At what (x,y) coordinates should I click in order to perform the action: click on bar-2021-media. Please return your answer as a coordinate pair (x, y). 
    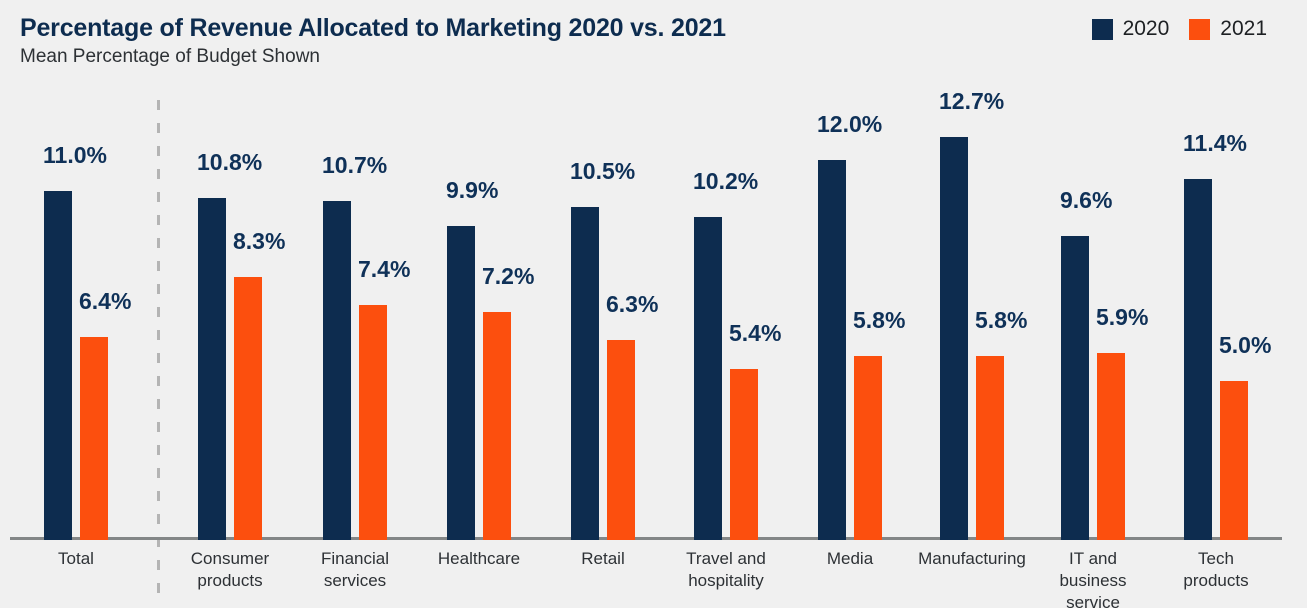
    Looking at the image, I should click on (868, 448).